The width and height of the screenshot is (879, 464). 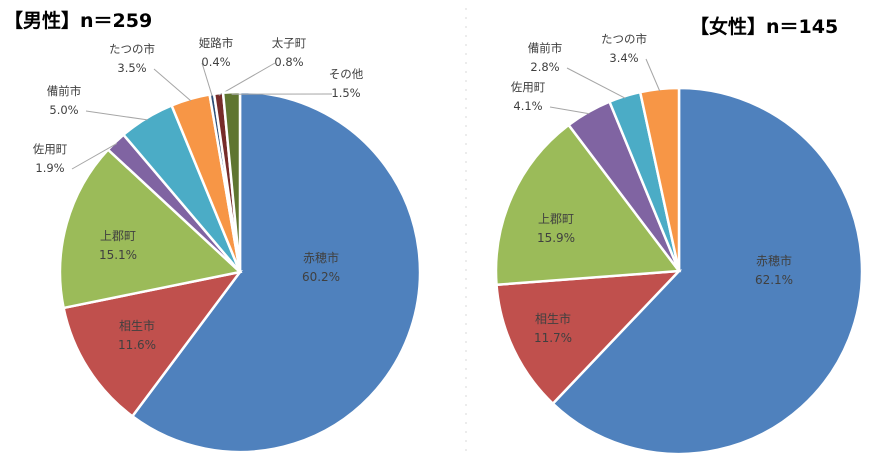 I want to click on slice-percent-label: 0.4%, so click(x=215, y=62).